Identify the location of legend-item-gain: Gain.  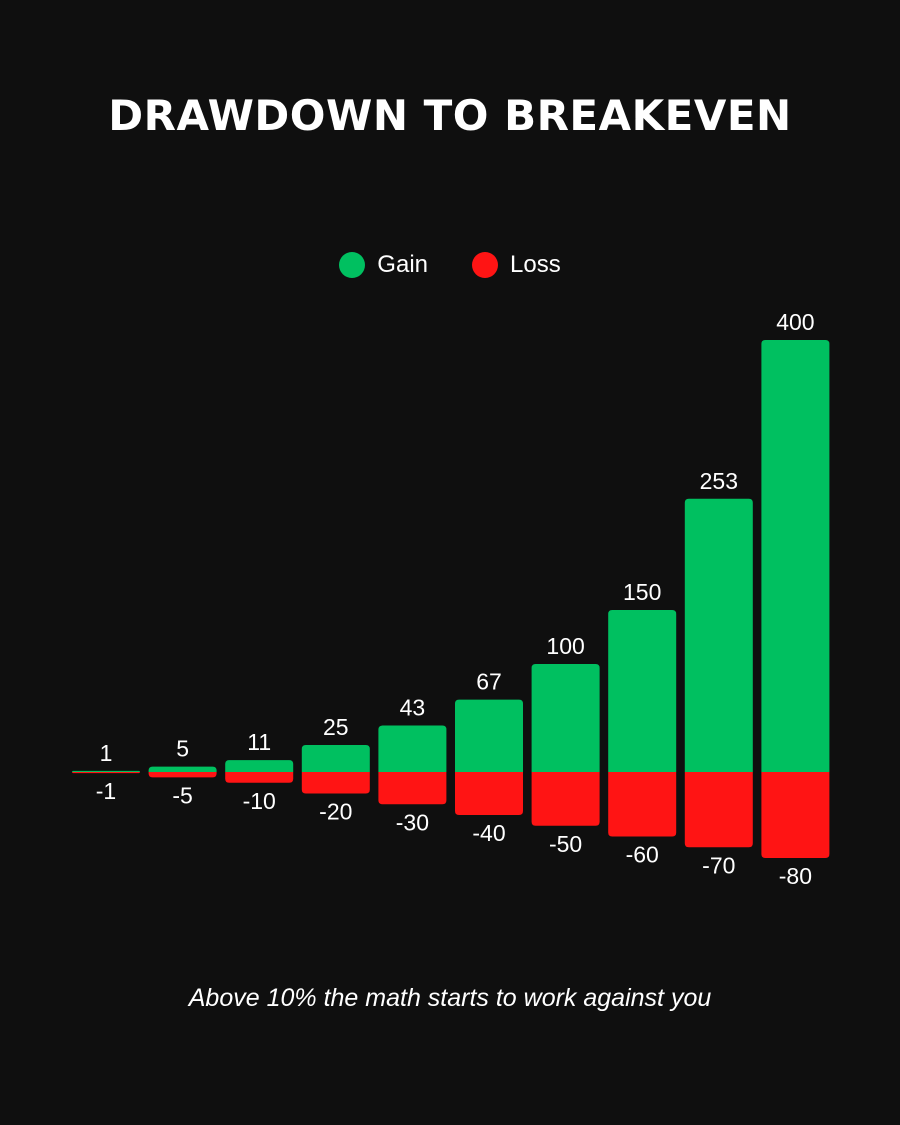
(383, 265).